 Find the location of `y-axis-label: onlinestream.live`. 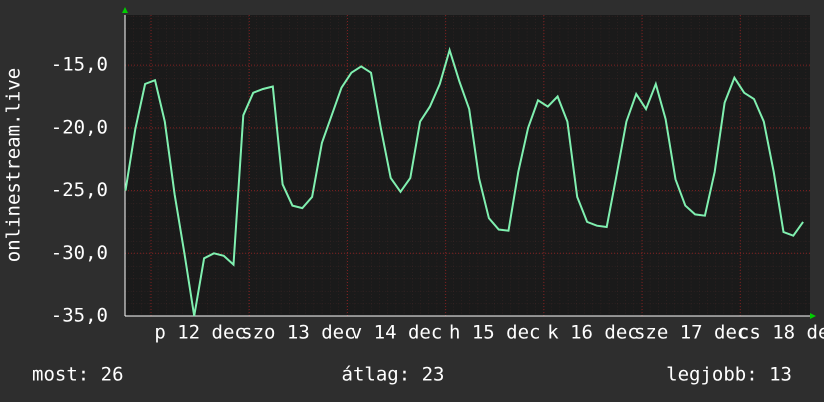

y-axis-label: onlinestream.live is located at coordinates (14, 165).